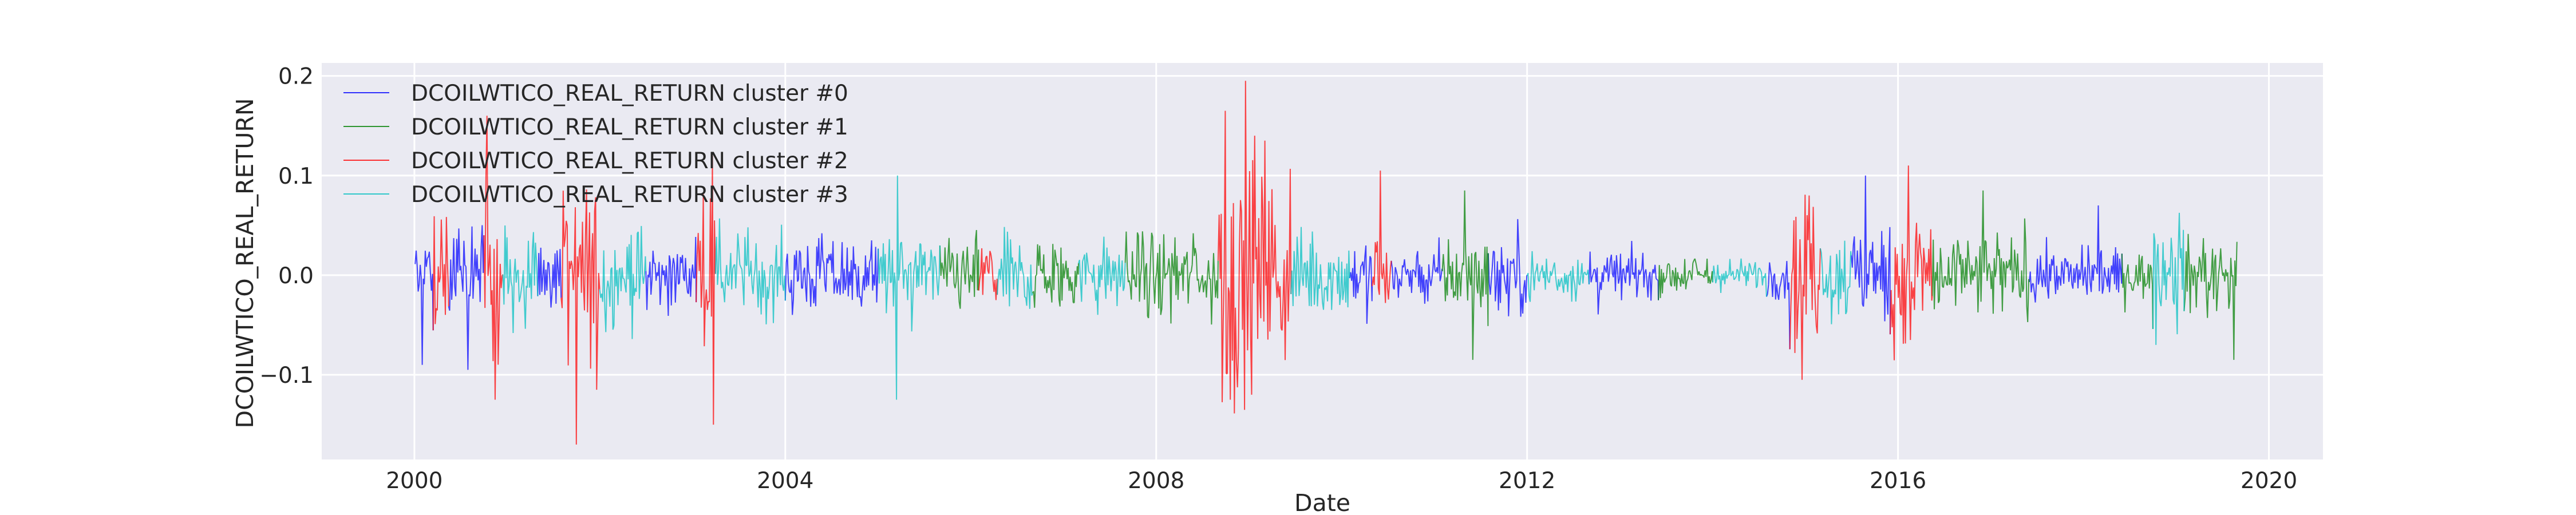  Describe the element at coordinates (629, 127) in the screenshot. I see `legend-label-cluster-1: DCOILWTICO_REAL_RETURN cluster #1` at that location.